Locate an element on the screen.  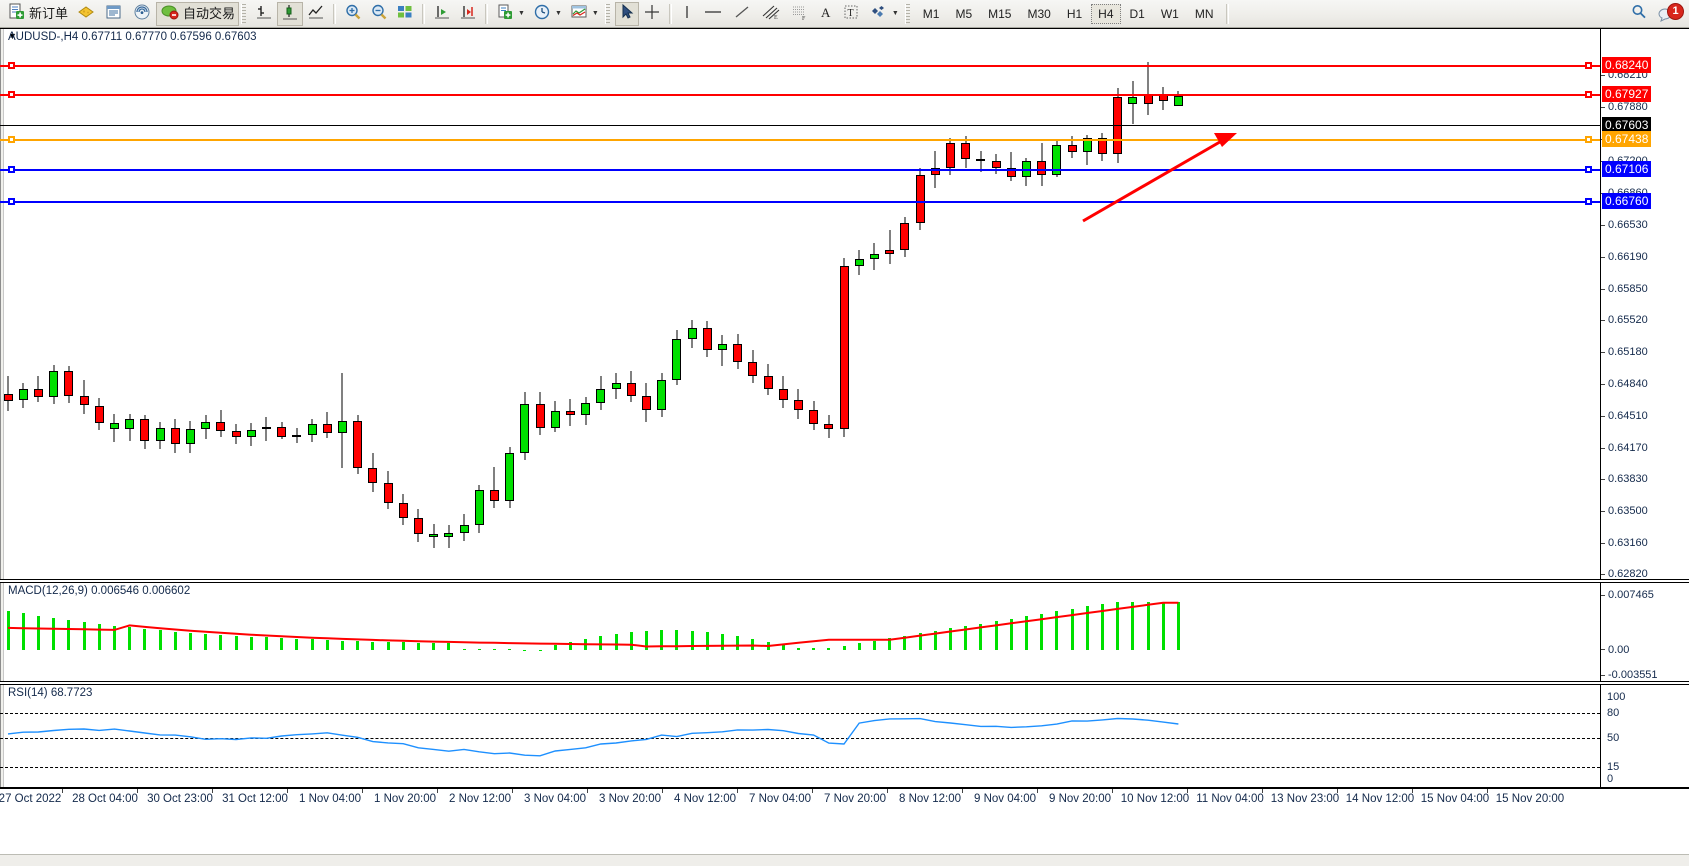
price-level-badge: 0.68240 is located at coordinates (1627, 65).